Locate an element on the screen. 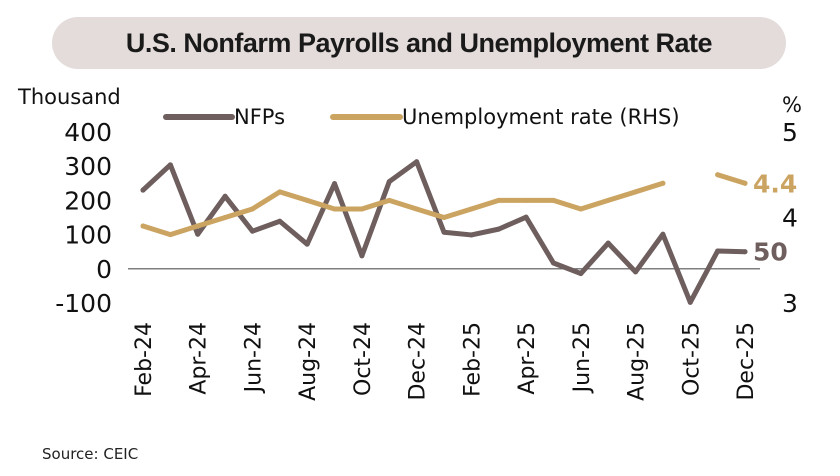  legend-label-unemployment: Unemployment rate (RHS) is located at coordinates (541, 117).